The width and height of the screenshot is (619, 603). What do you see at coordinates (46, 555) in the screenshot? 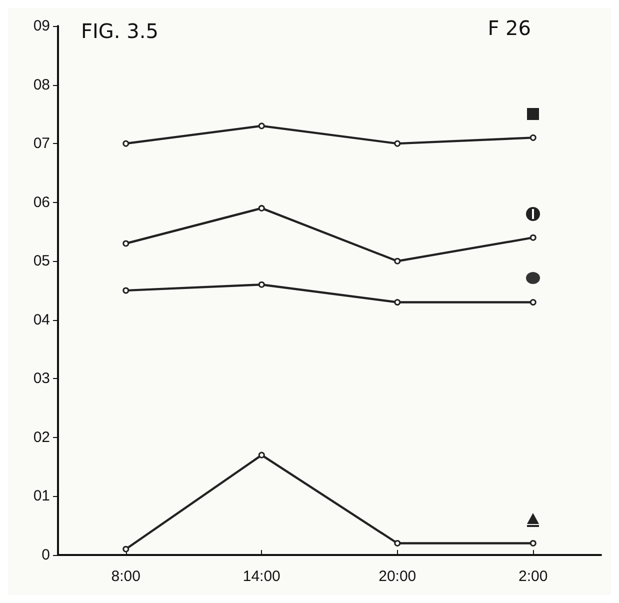
I see `y-tick-label: 0` at bounding box center [46, 555].